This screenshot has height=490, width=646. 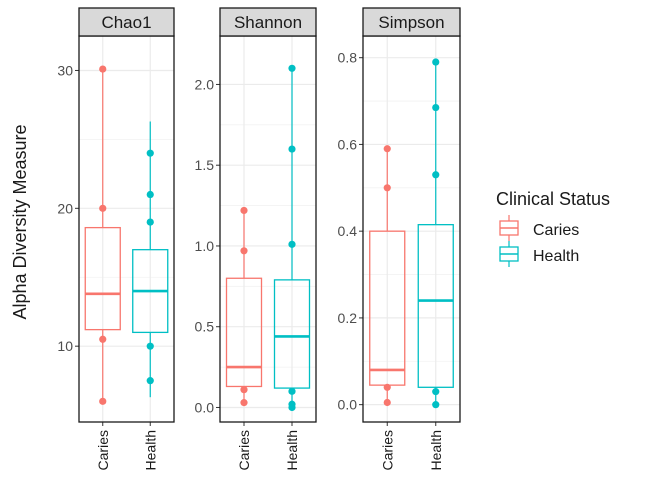 What do you see at coordinates (348, 318) in the screenshot?
I see `y-tick-label: 0.2` at bounding box center [348, 318].